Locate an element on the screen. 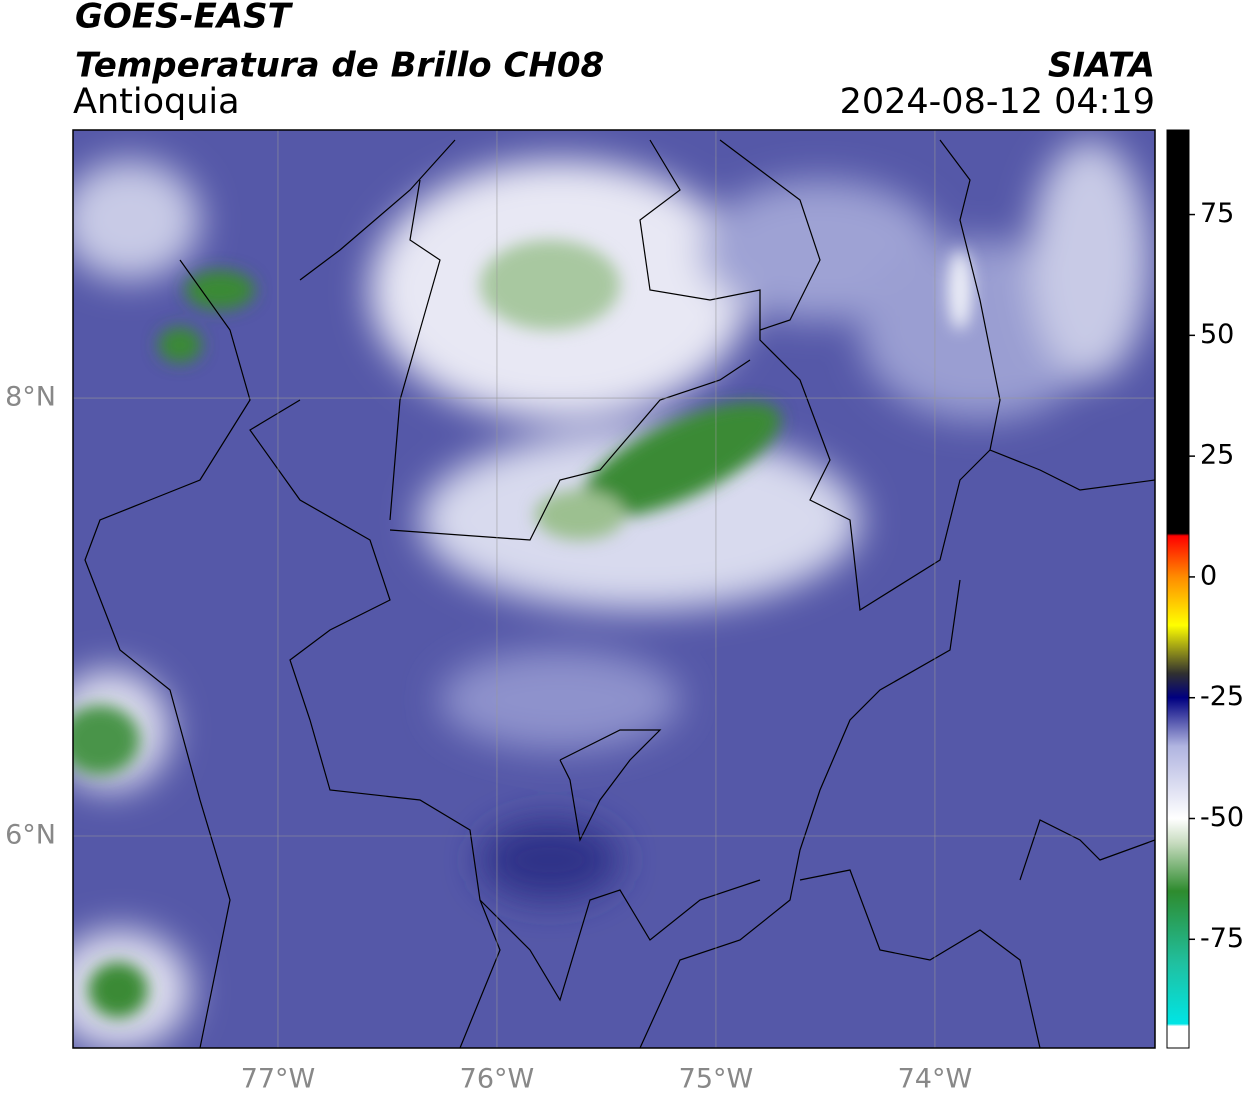  colorbar-tick-label: -50 is located at coordinates (1222, 817).